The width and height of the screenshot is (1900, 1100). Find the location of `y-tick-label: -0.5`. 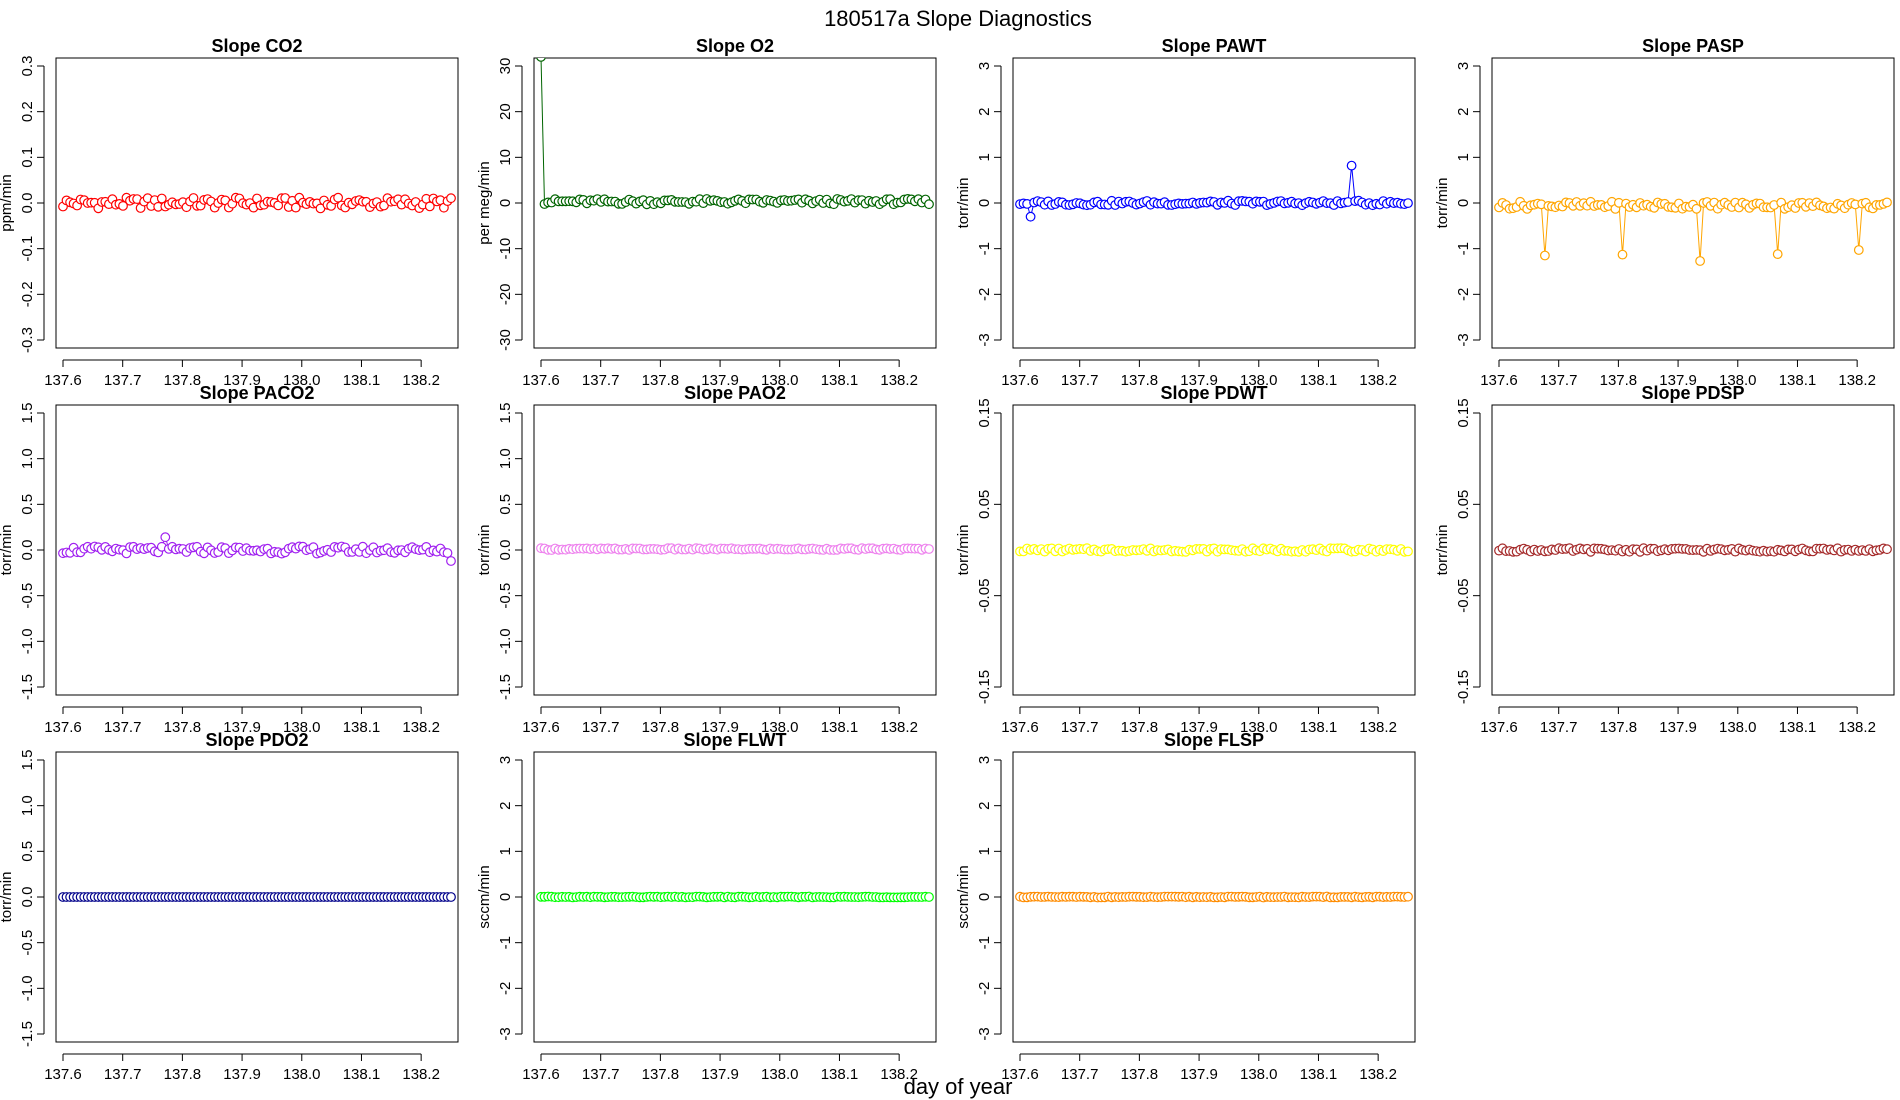

y-tick-label: -0.5 is located at coordinates (505, 596).